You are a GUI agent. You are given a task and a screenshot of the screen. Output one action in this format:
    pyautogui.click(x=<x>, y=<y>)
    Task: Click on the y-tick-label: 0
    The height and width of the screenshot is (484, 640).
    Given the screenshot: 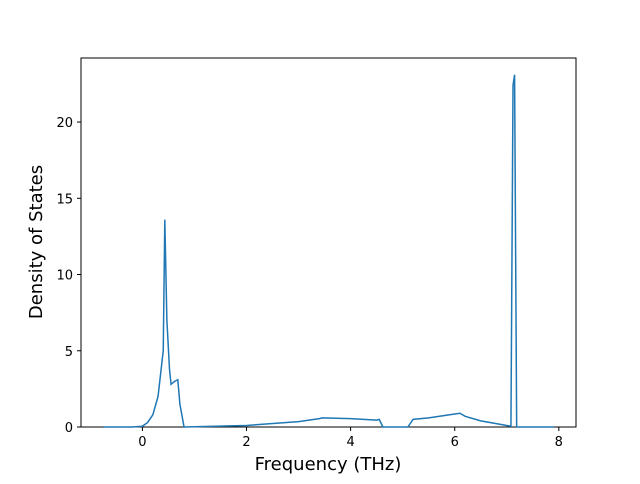 What is the action you would take?
    pyautogui.click(x=69, y=428)
    